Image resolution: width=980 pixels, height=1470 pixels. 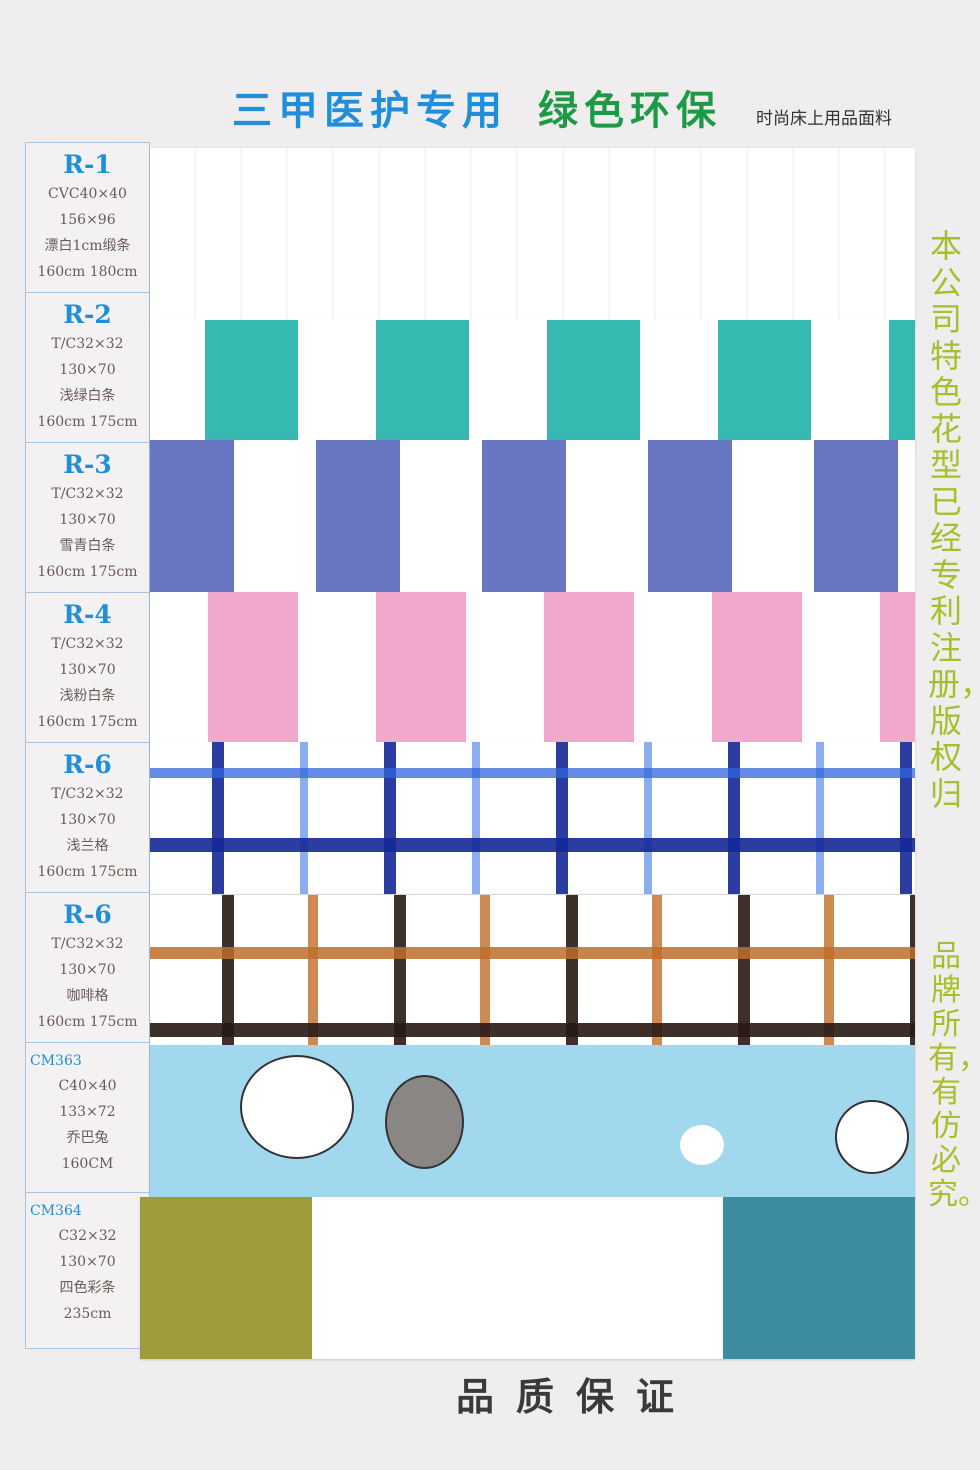 I want to click on swatch-cm364-color-block, so click(x=527, y=1278).